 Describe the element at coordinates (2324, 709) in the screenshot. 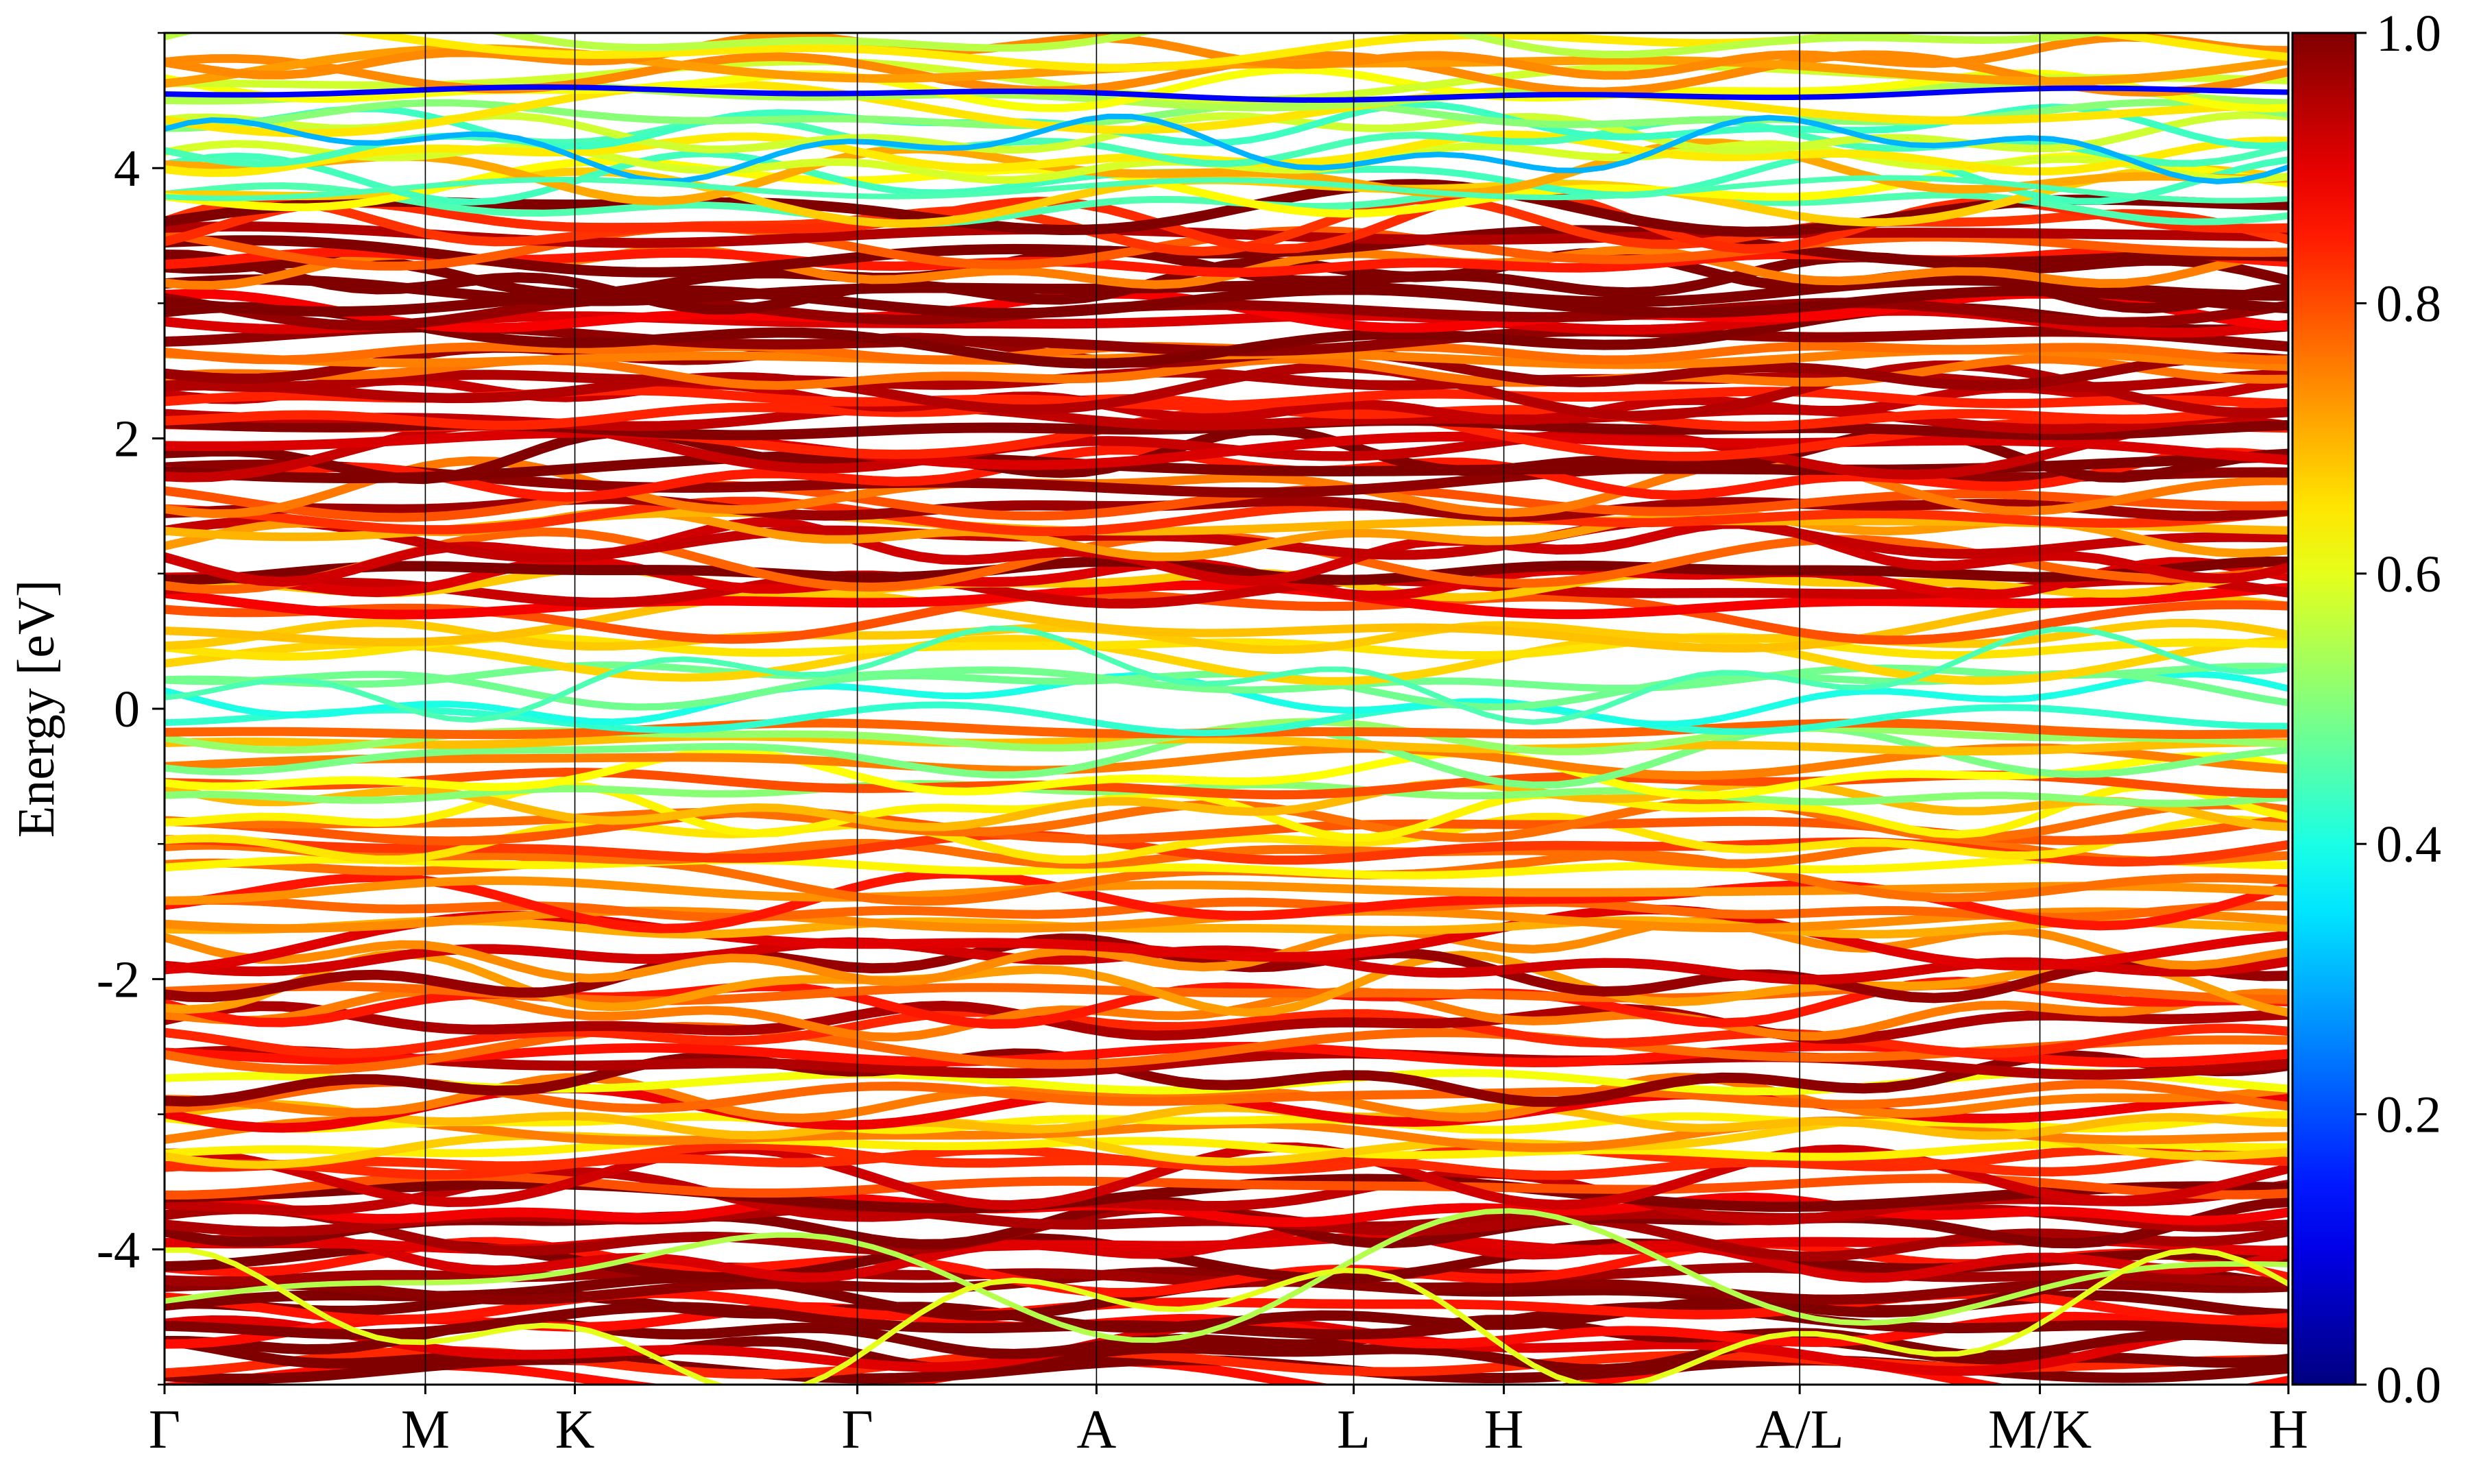

I see `colorbar-gradient` at that location.